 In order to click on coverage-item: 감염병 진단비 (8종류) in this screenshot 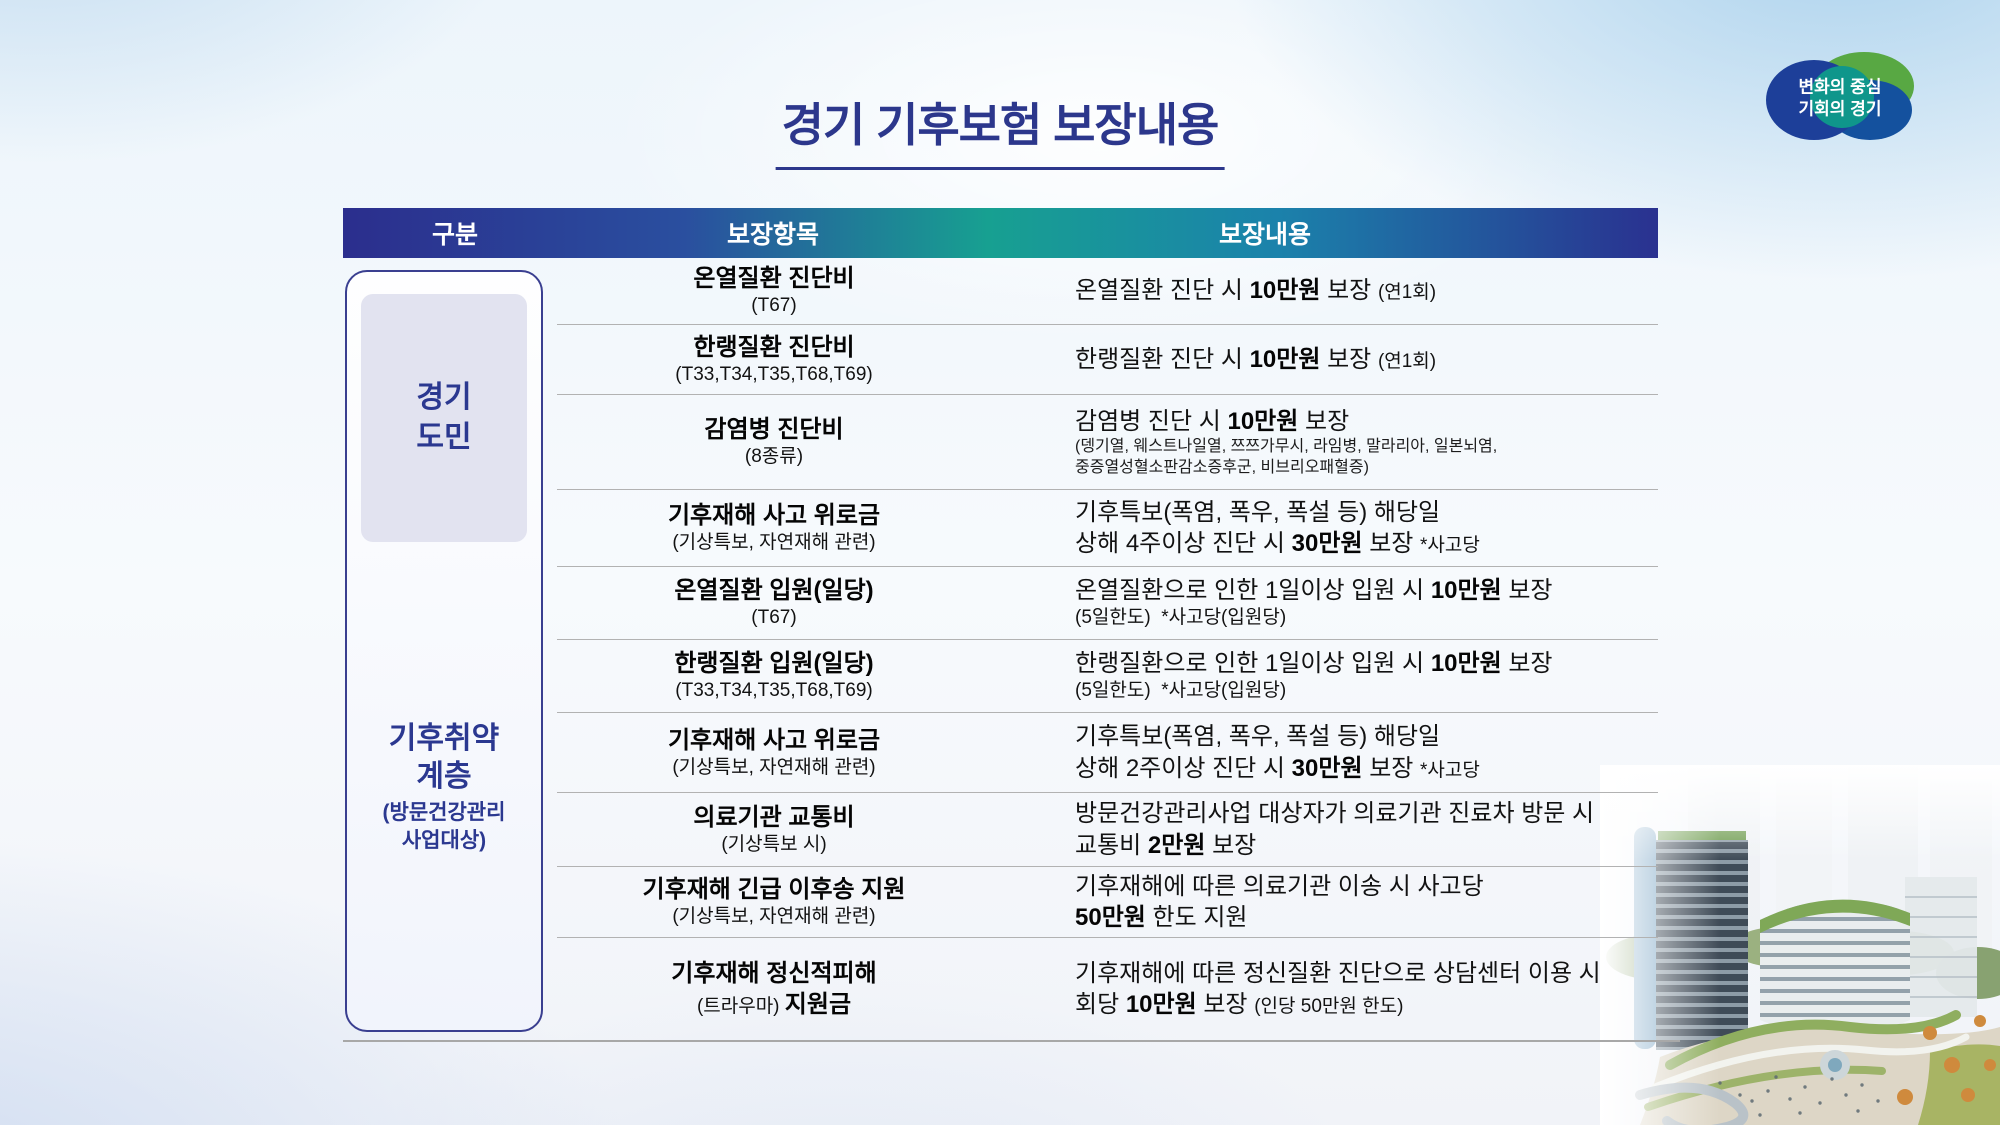, I will do `click(774, 442)`.